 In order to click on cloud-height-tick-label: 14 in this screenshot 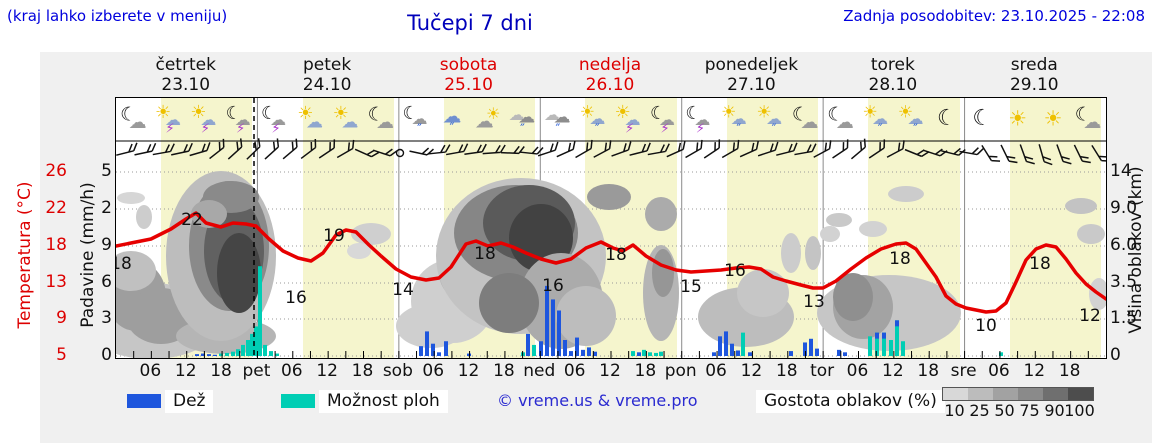, I will do `click(1121, 171)`.